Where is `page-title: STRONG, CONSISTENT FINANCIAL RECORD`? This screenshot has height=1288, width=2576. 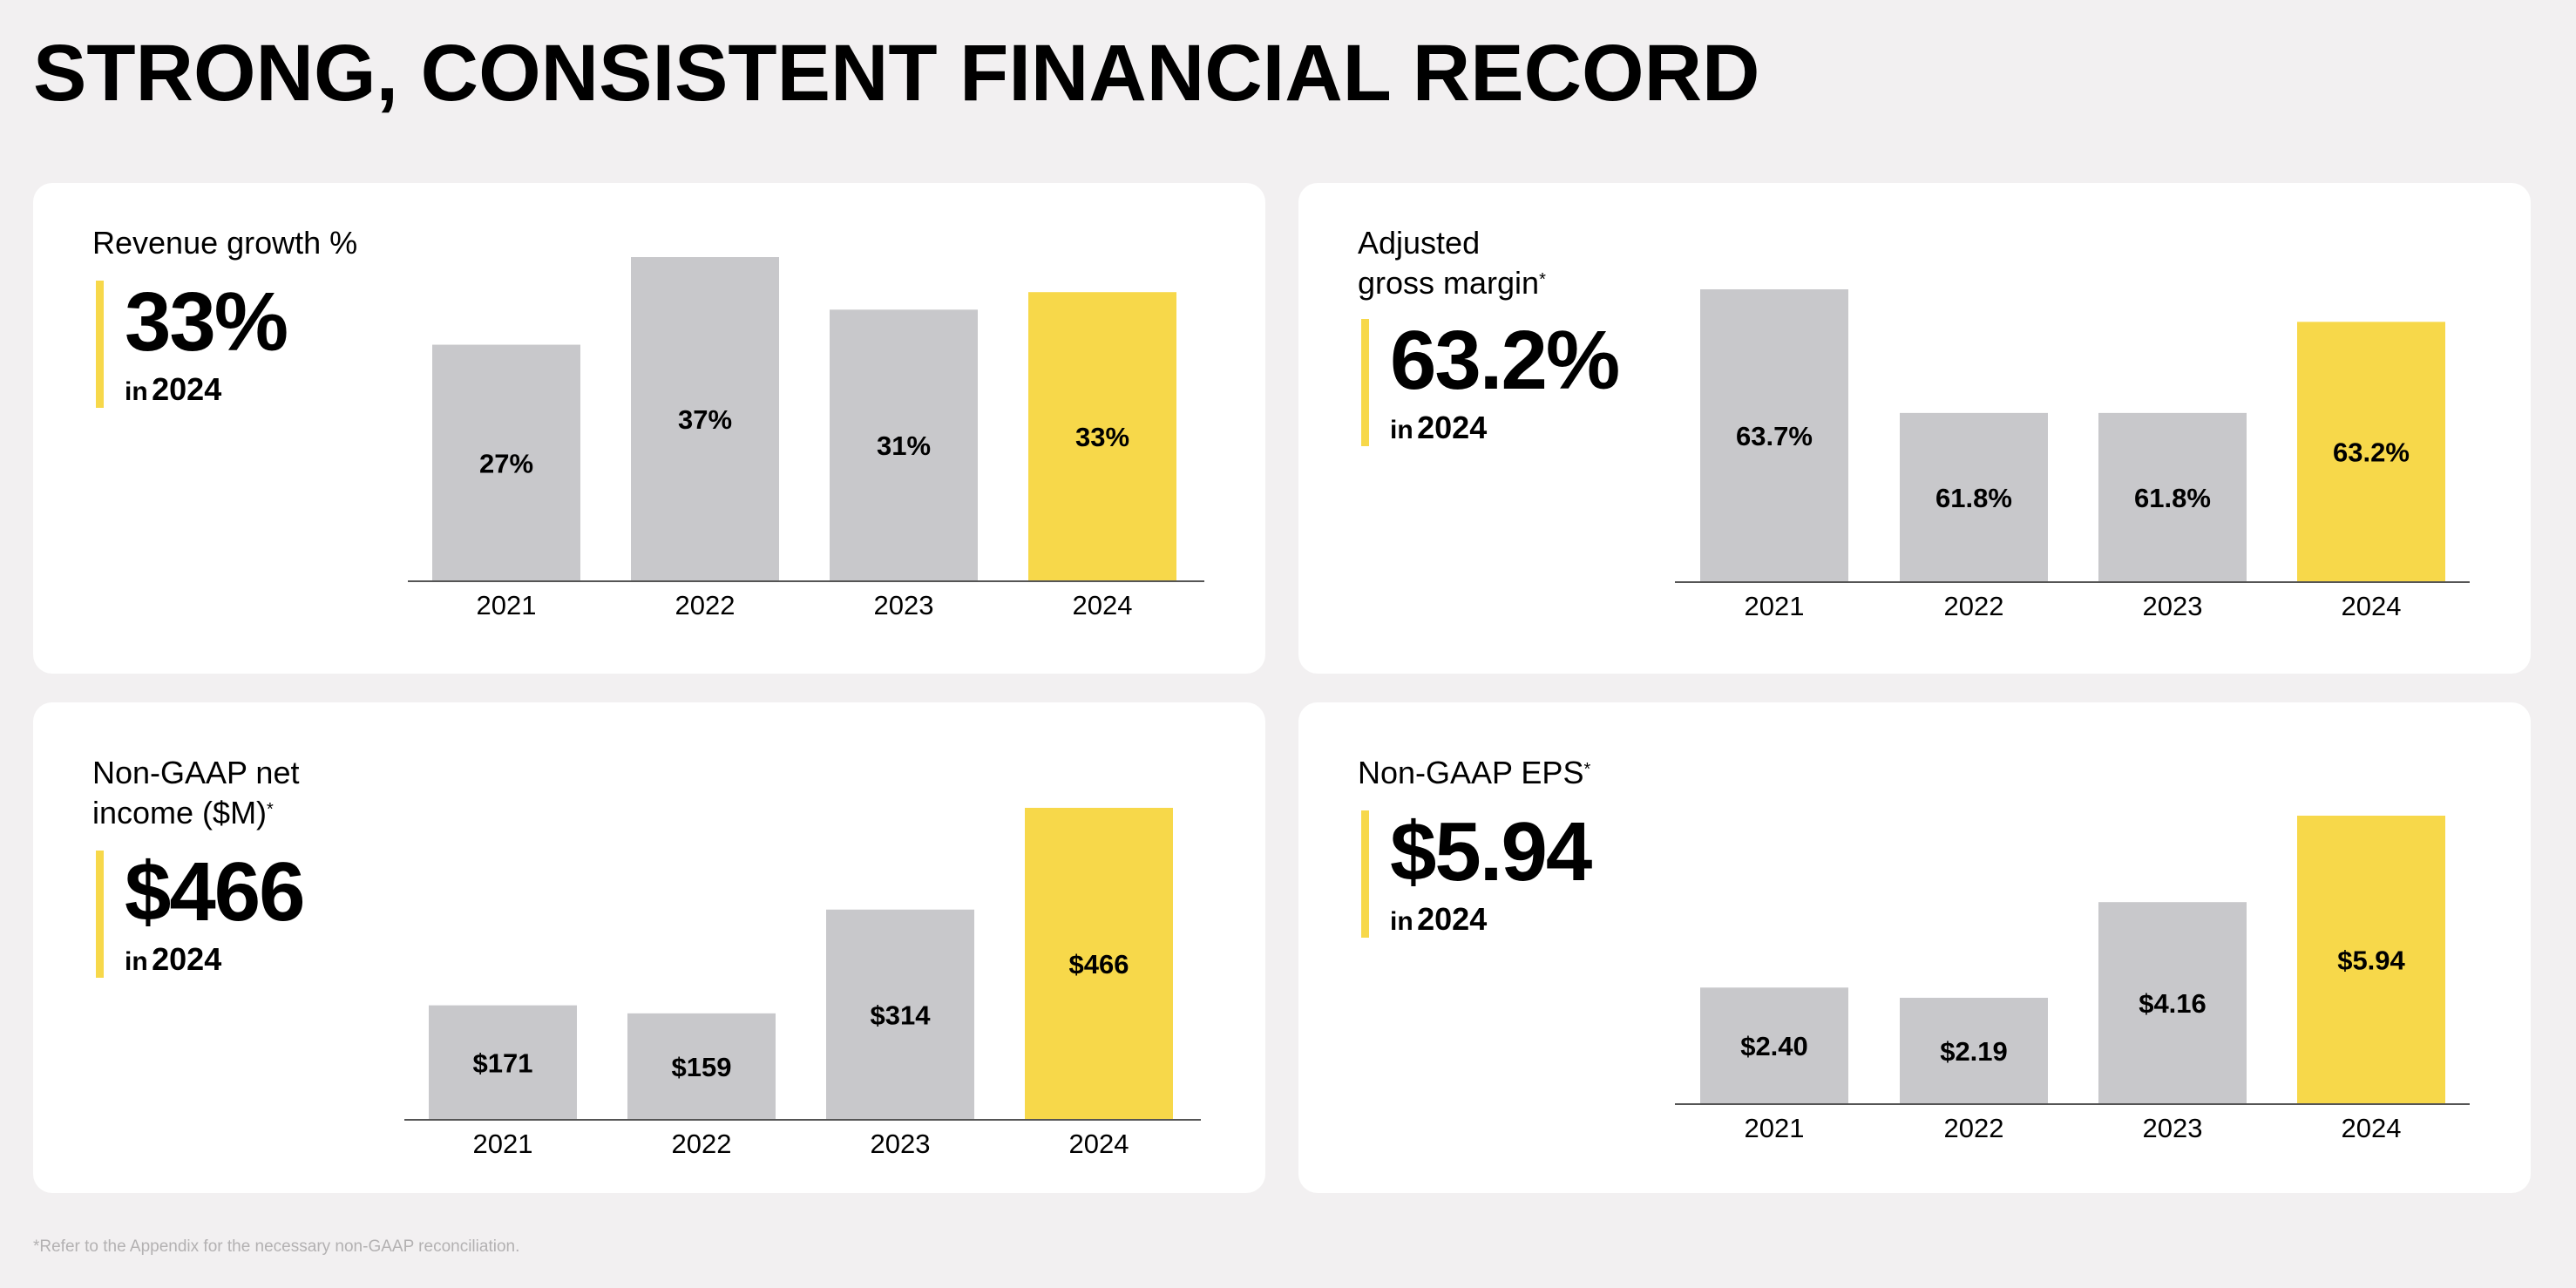 page-title: STRONG, CONSISTENT FINANCIAL RECORD is located at coordinates (897, 73).